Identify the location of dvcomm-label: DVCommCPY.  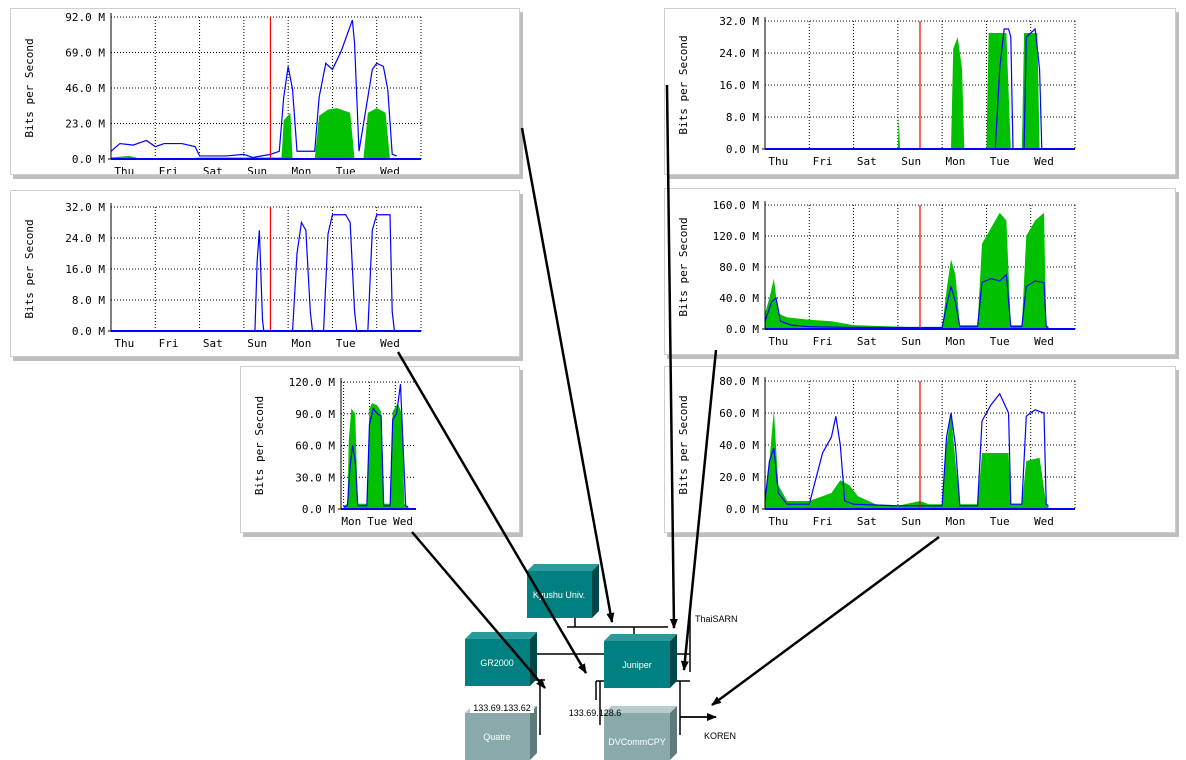
(637, 742).